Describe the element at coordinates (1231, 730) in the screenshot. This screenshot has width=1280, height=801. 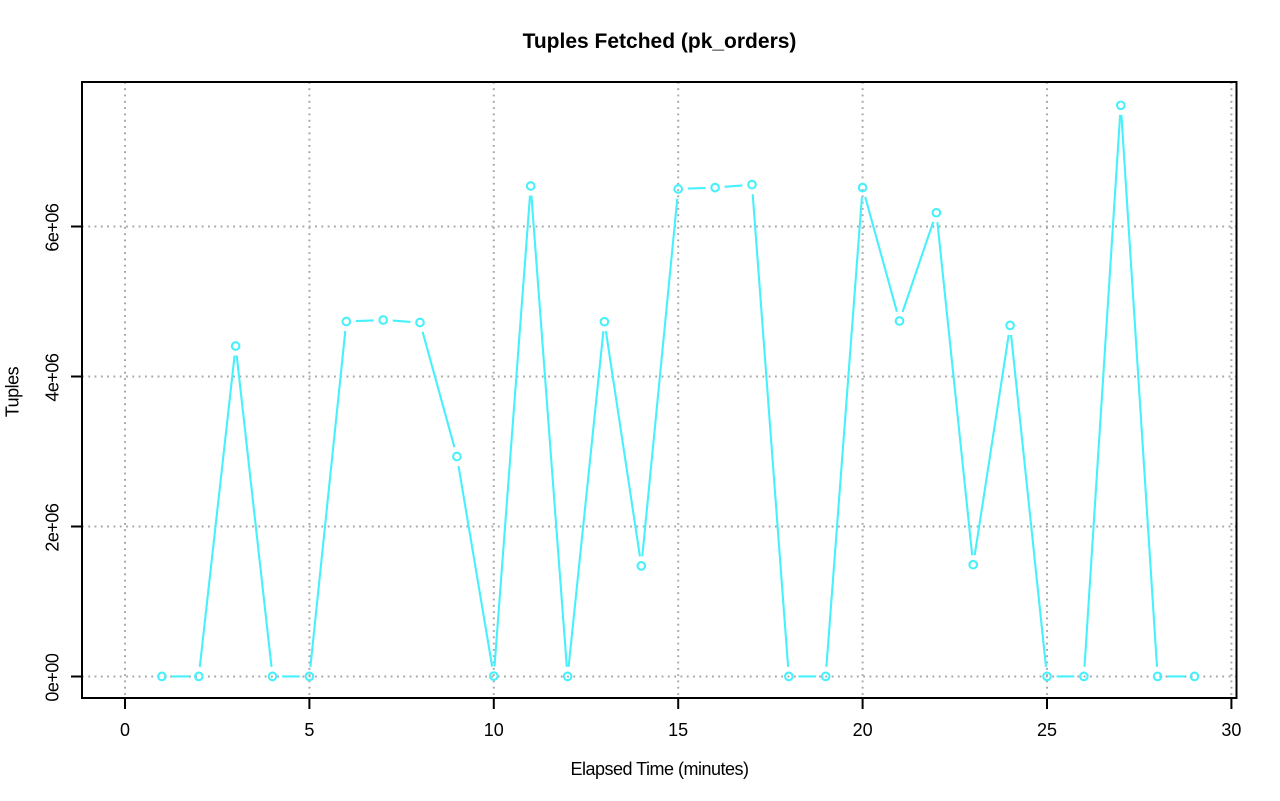
I see `svg-text: 30` at that location.